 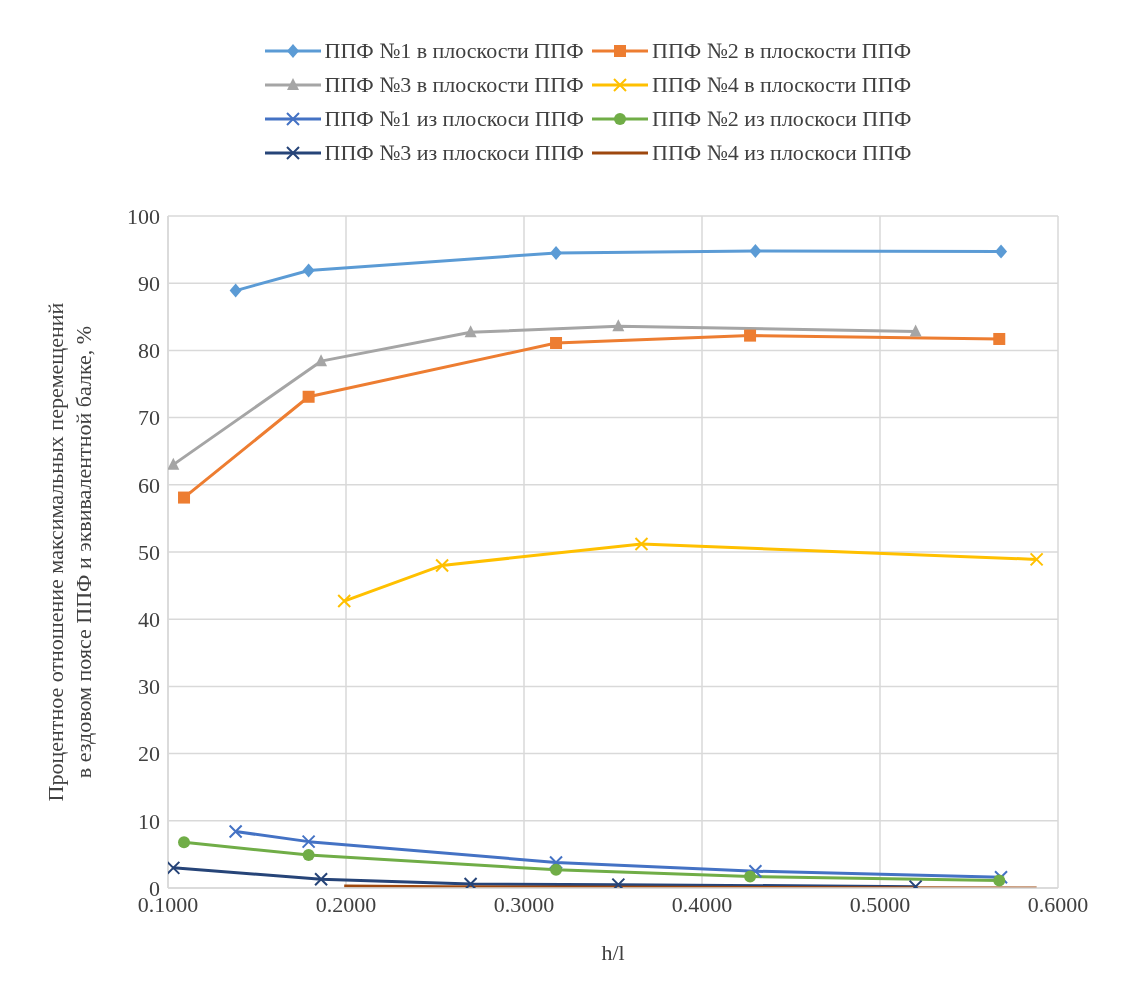 What do you see at coordinates (782, 153) in the screenshot?
I see `legend-label: ППФ №4 из плоскоси ППФ` at bounding box center [782, 153].